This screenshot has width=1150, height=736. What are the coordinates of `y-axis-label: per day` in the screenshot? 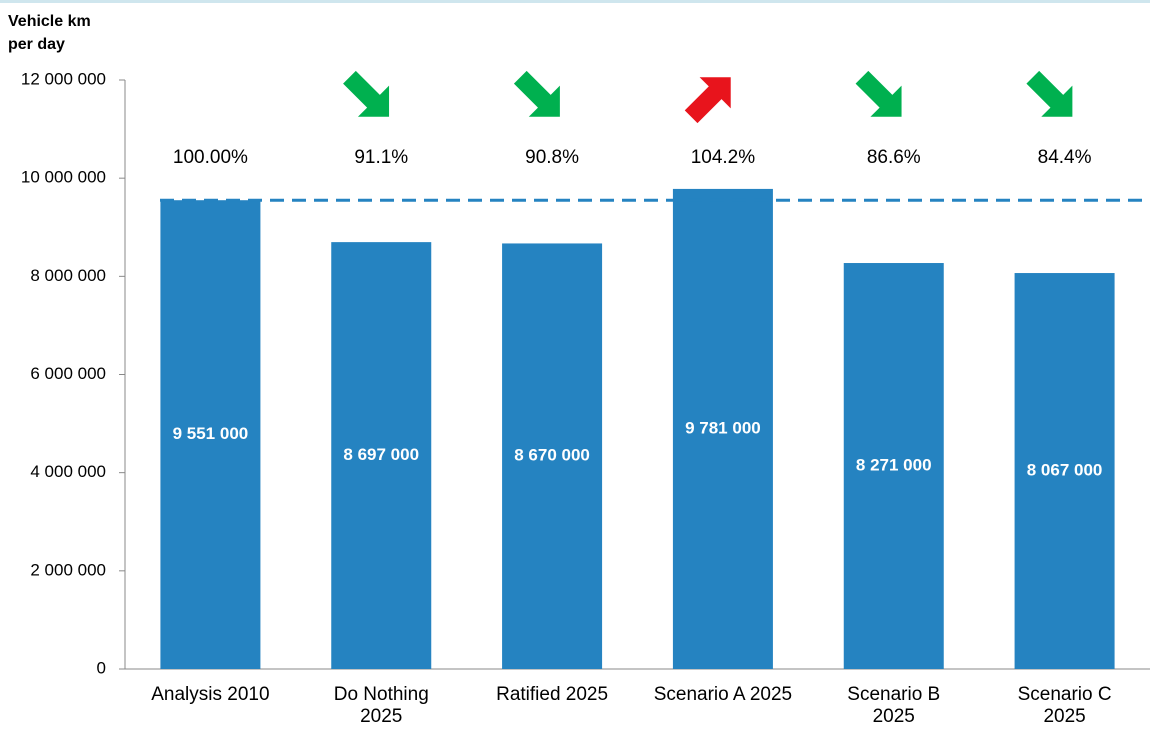 It's located at (36, 44).